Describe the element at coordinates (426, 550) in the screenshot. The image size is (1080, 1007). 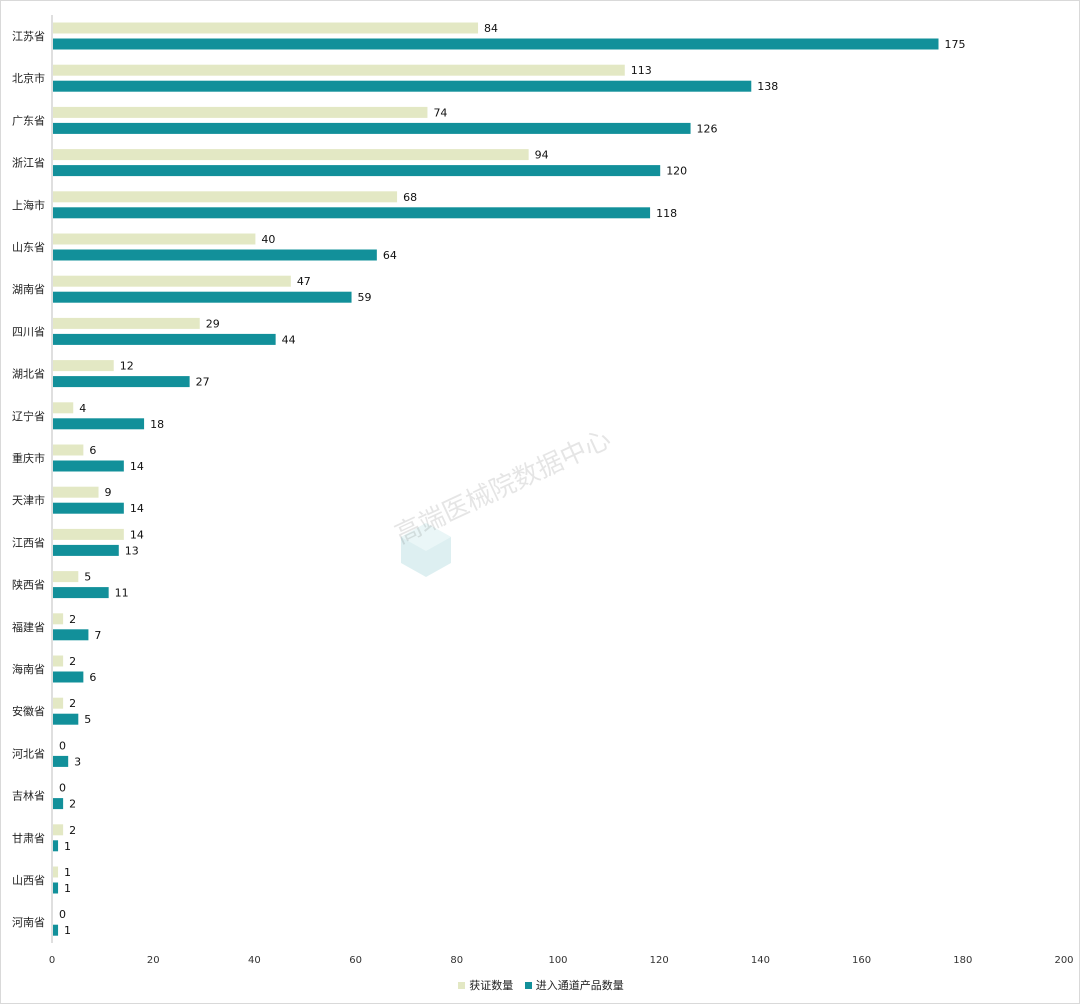
I see `watermark-logo-icon` at that location.